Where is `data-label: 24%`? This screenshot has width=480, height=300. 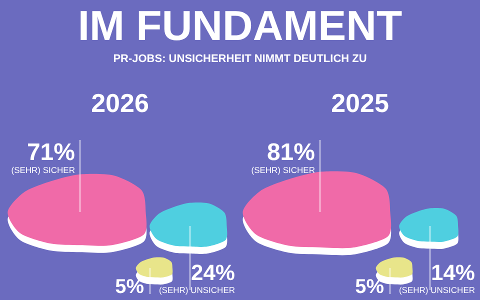 data-label: 24% is located at coordinates (212, 272).